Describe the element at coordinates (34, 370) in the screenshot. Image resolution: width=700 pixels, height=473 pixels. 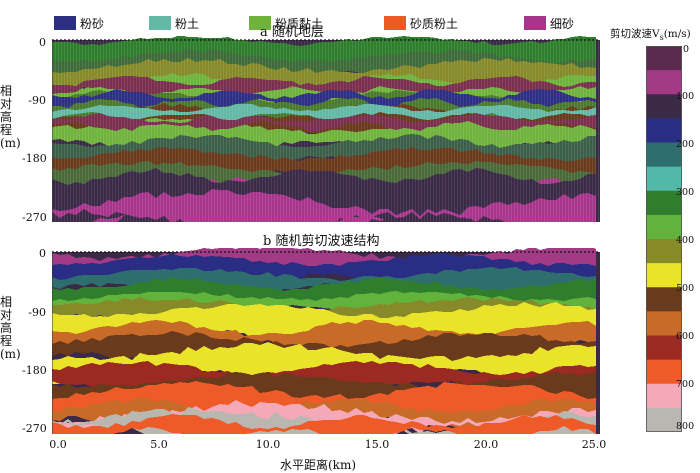
I see `panel-b-ytick-2: -180` at that location.